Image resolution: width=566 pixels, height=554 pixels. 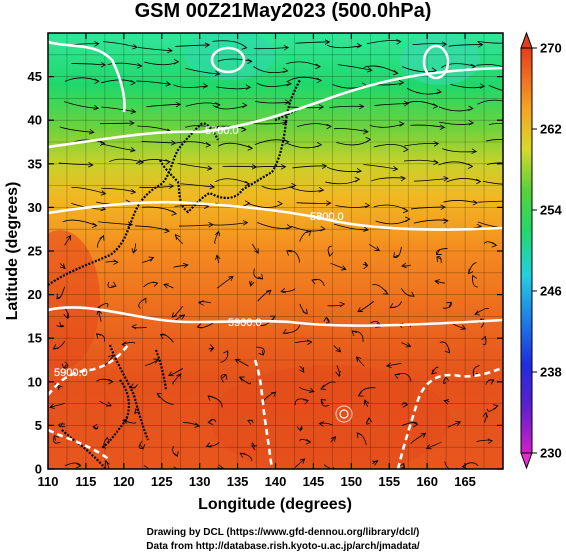 I want to click on x-tick-label: 135, so click(x=238, y=481).